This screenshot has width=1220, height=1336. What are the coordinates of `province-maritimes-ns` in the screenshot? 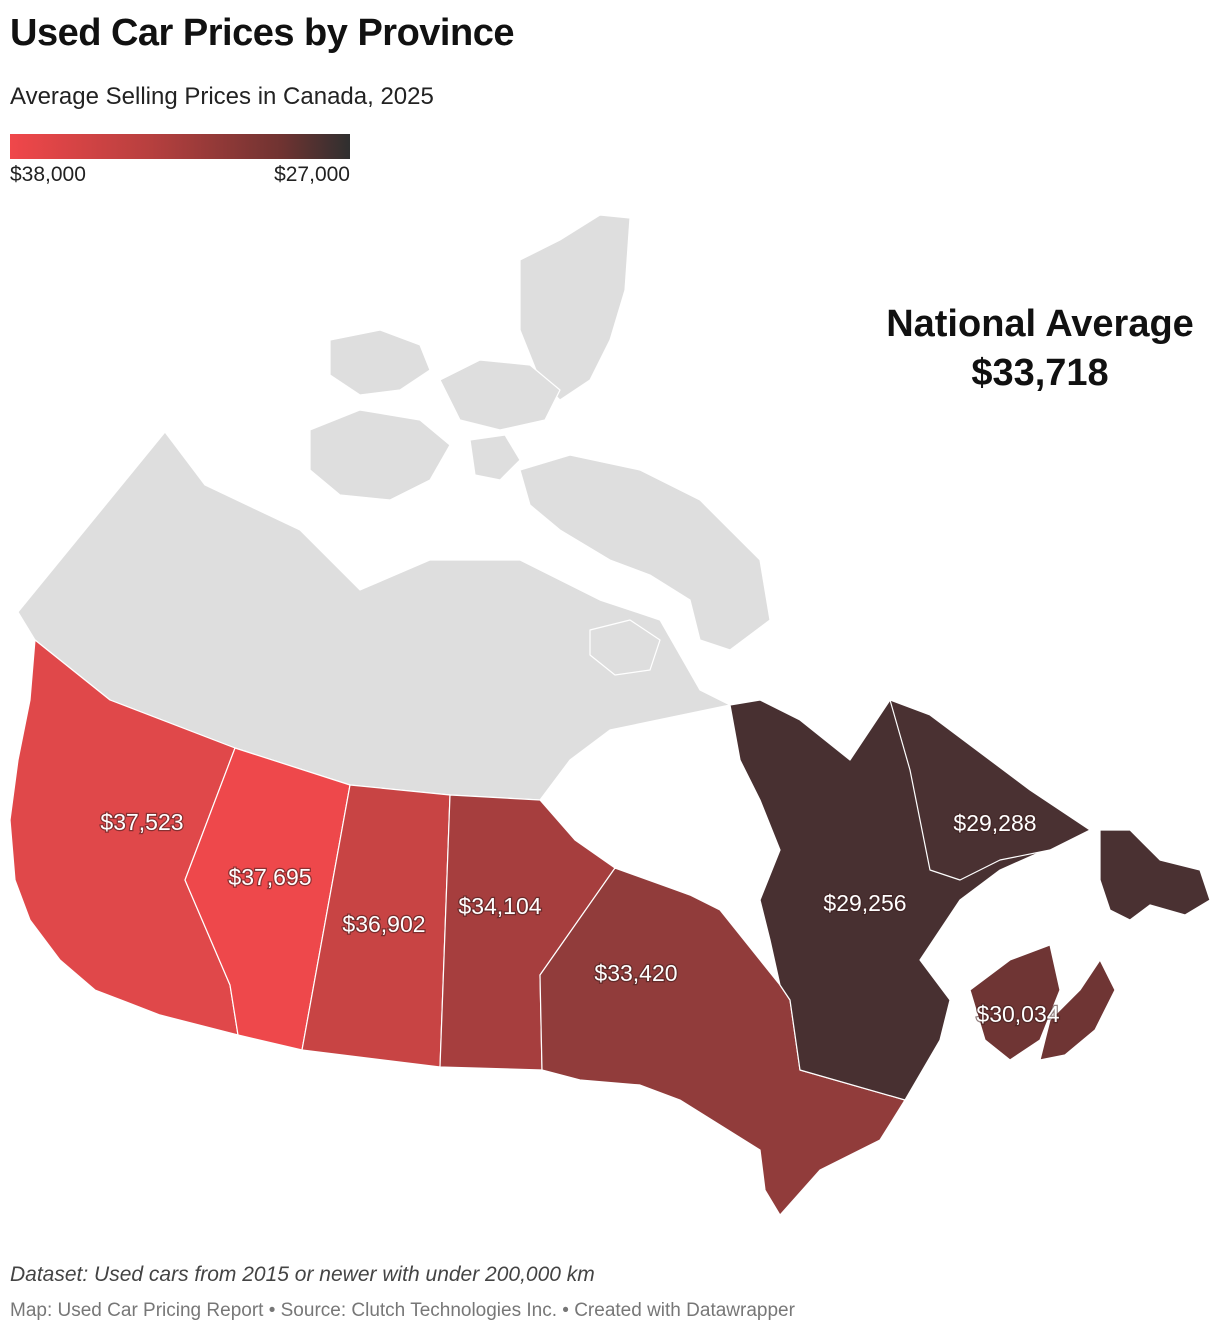 It's located at (1077, 1010).